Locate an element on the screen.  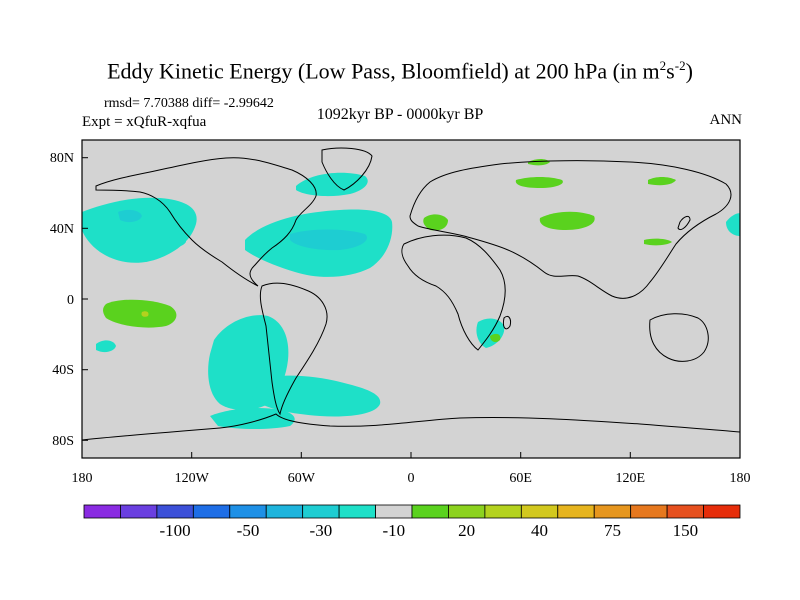
experiment-label: Expt = xQfuR-xqfua is located at coordinates (144, 122).